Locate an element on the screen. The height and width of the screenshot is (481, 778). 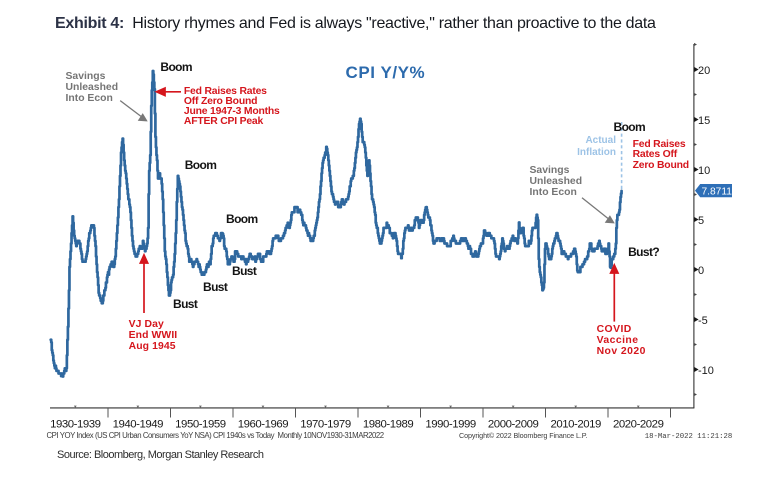
svg-text: 7.8711 is located at coordinates (717, 192).